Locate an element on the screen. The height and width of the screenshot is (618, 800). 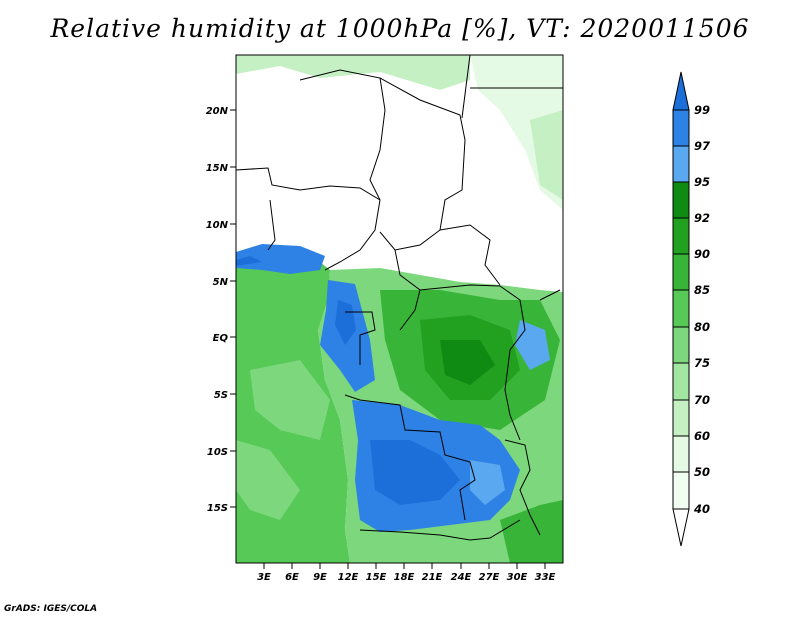
lon-label-33e: 33E is located at coordinates (545, 577).